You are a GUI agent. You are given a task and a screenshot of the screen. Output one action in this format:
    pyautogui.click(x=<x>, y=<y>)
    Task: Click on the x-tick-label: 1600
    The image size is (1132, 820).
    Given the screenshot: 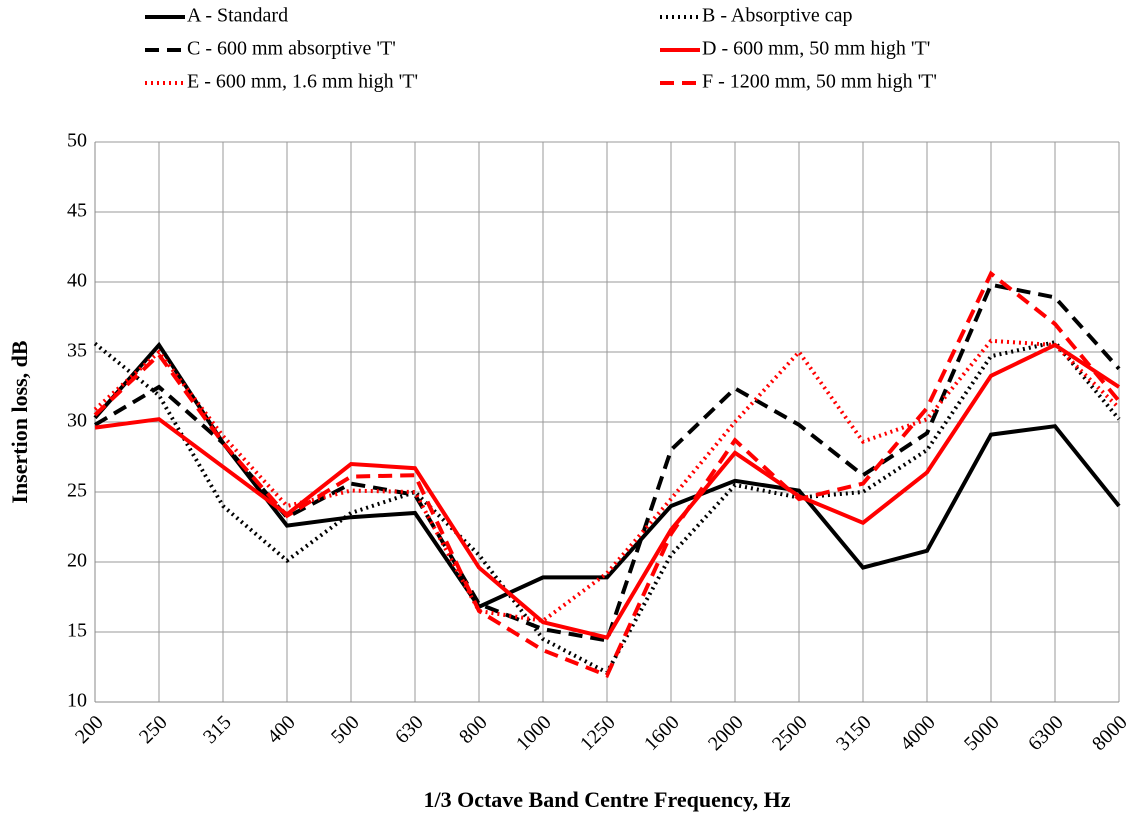 What is the action you would take?
    pyautogui.click(x=662, y=733)
    